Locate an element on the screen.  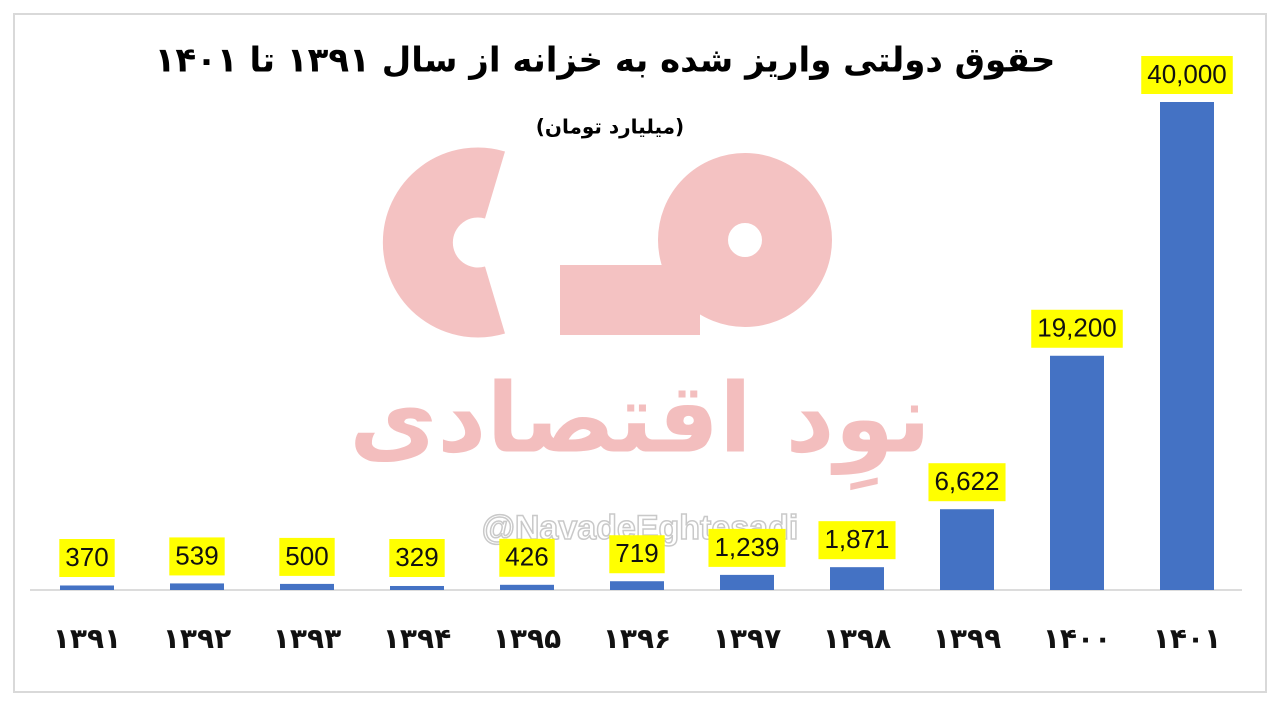
value-label: 500 is located at coordinates (306, 556).